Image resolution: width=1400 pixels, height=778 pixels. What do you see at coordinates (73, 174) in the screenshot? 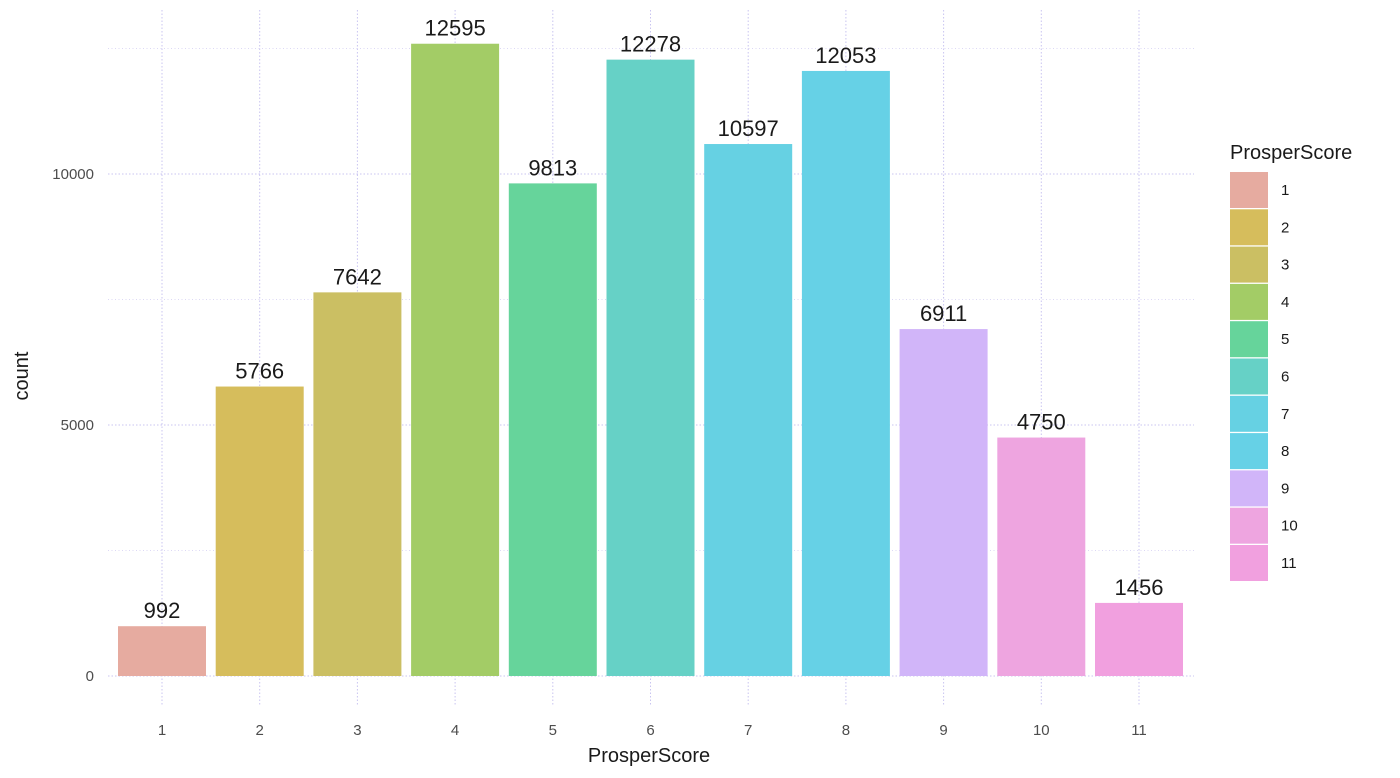
I see `y-tick-label: 10000` at bounding box center [73, 174].